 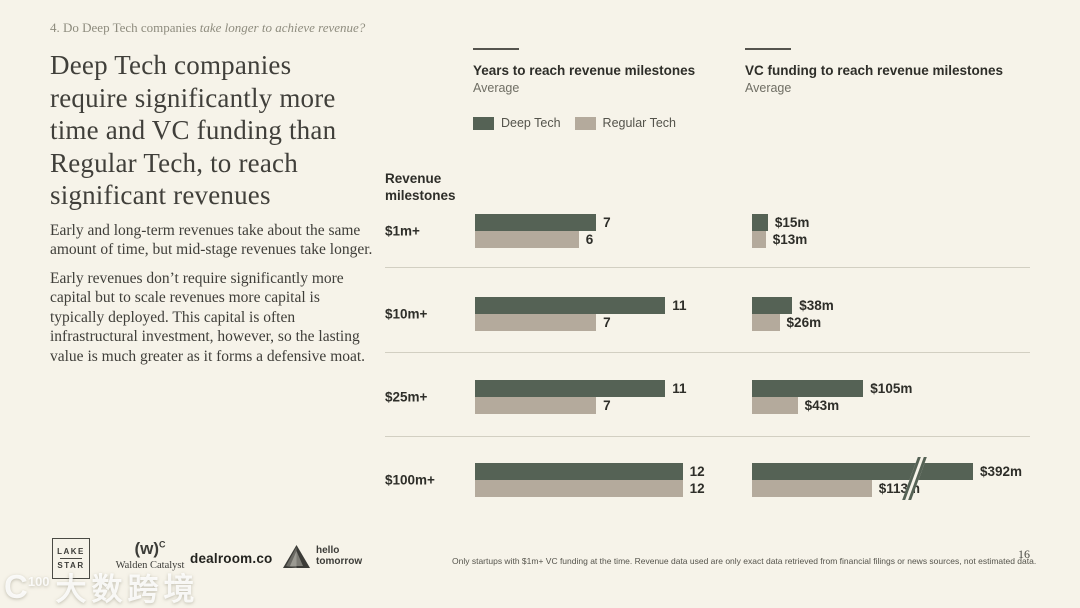 I want to click on funding-deep-value: $38m, so click(x=816, y=305).